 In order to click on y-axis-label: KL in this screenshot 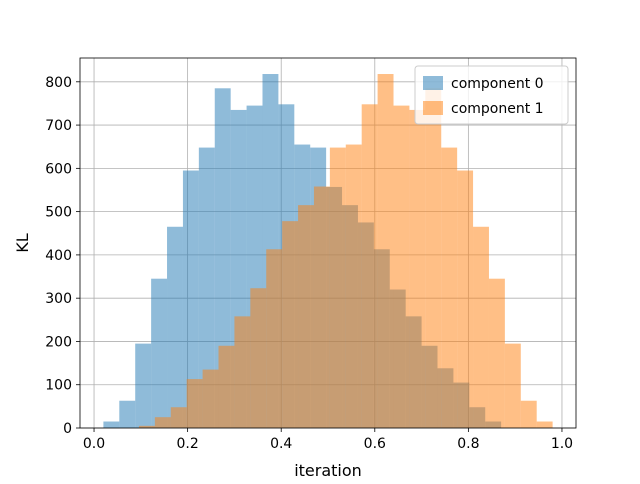, I will do `click(22, 242)`.